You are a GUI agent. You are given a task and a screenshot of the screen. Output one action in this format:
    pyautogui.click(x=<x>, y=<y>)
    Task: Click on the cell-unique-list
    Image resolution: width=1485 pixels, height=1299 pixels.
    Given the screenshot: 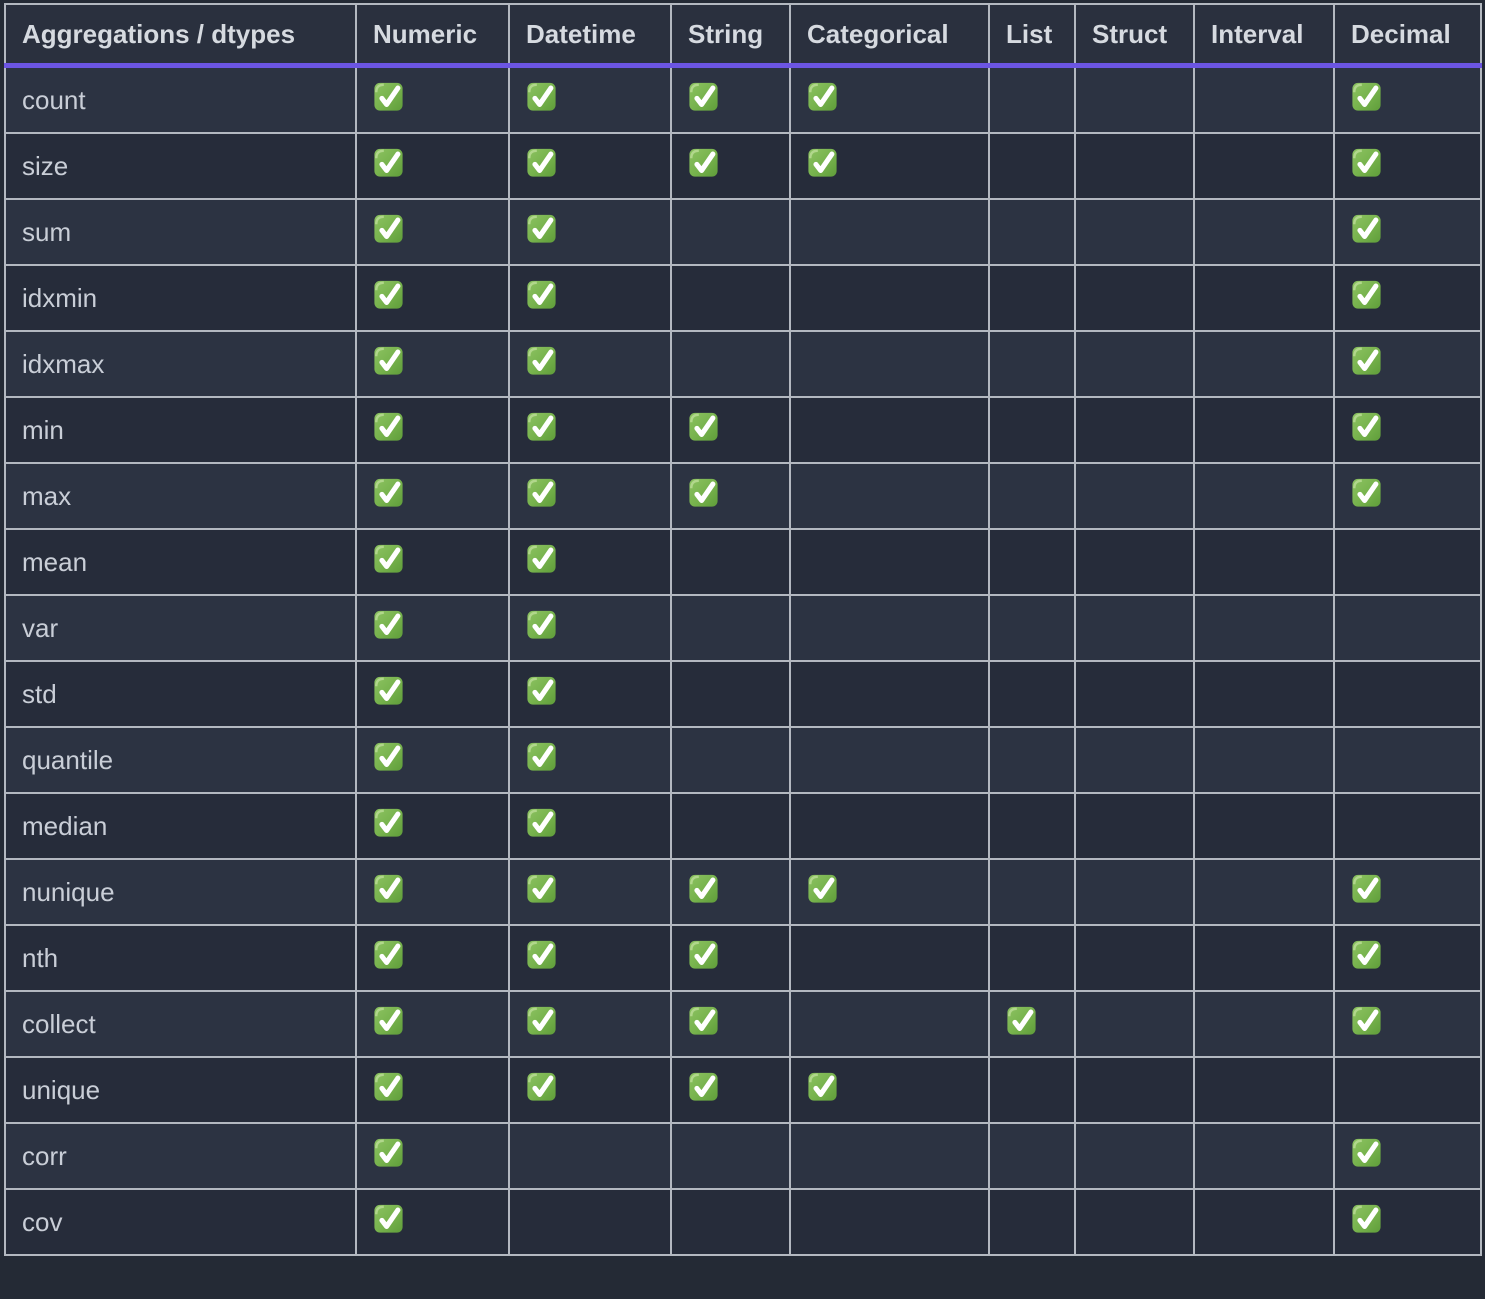 What is the action you would take?
    pyautogui.click(x=1032, y=1090)
    